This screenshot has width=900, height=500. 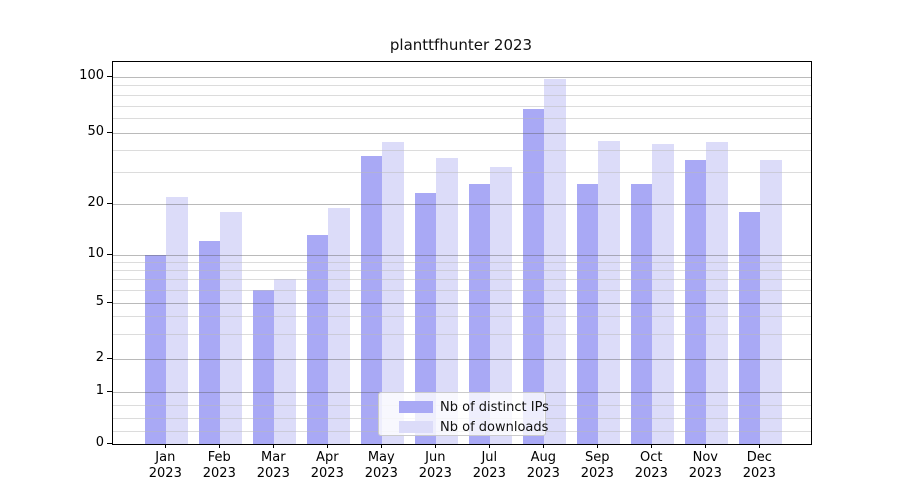 What do you see at coordinates (339, 325) in the screenshot?
I see `bar-downloads-apr` at bounding box center [339, 325].